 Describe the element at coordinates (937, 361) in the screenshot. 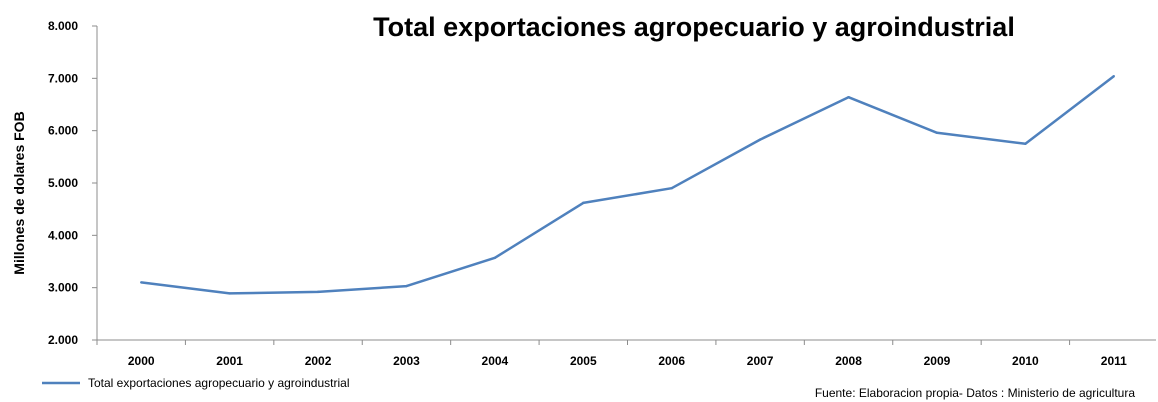

I see `x-tick-label: 2009` at that location.